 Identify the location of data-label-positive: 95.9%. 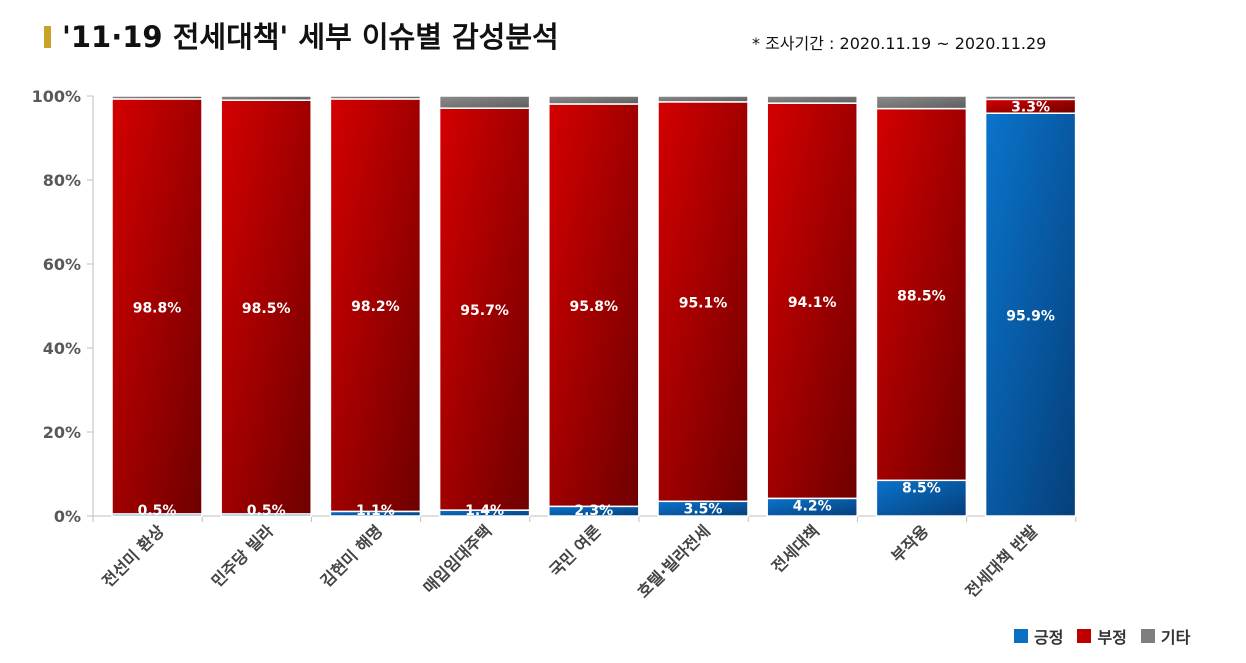
(1030, 317).